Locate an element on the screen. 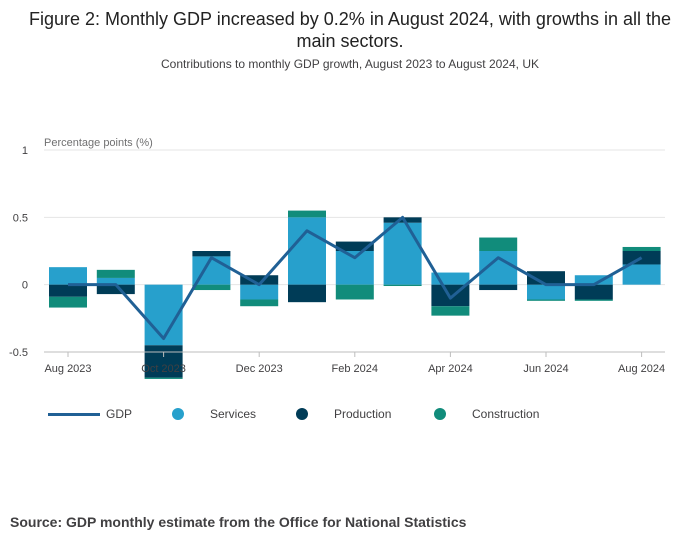 The width and height of the screenshot is (700, 549). legend-item-construction: Construction is located at coordinates (486, 414).